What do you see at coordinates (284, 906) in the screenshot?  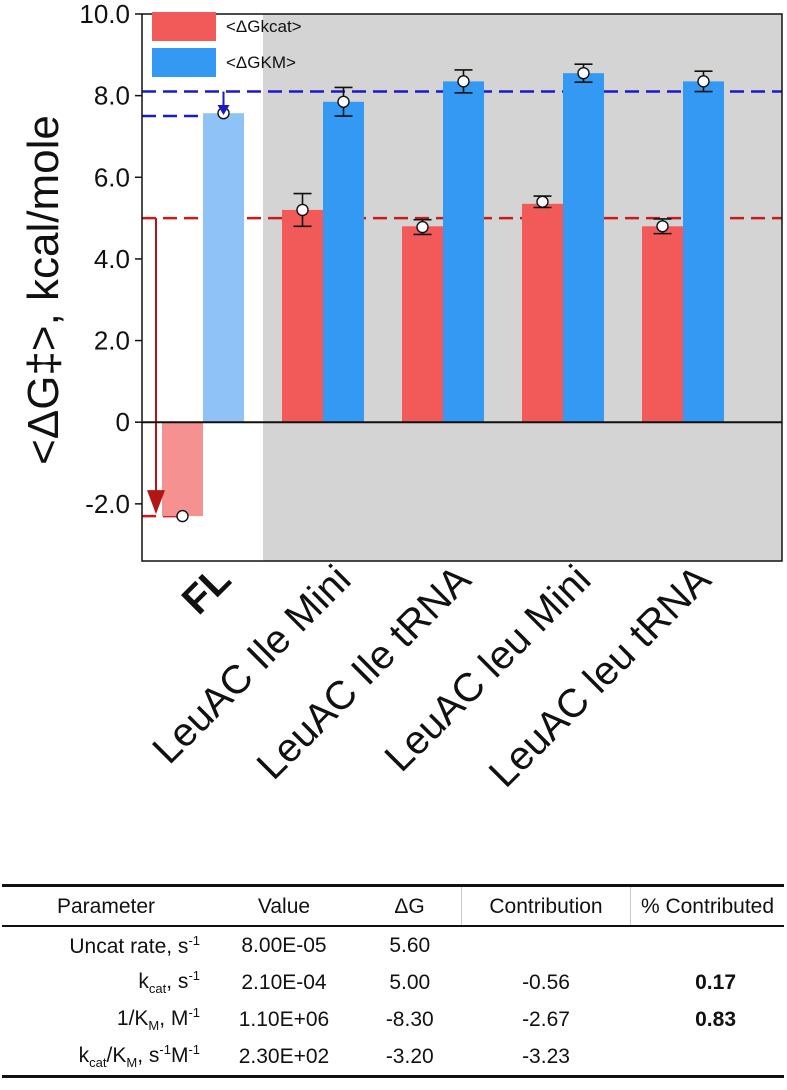 I see `header-value: Value` at bounding box center [284, 906].